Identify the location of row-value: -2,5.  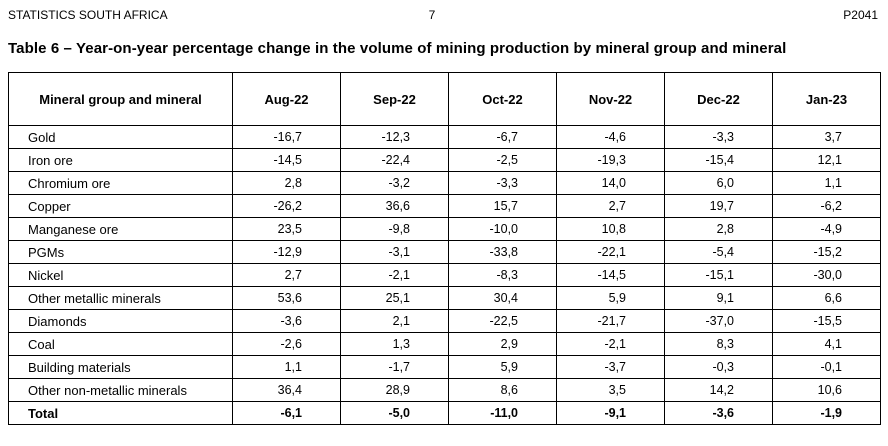
(502, 160).